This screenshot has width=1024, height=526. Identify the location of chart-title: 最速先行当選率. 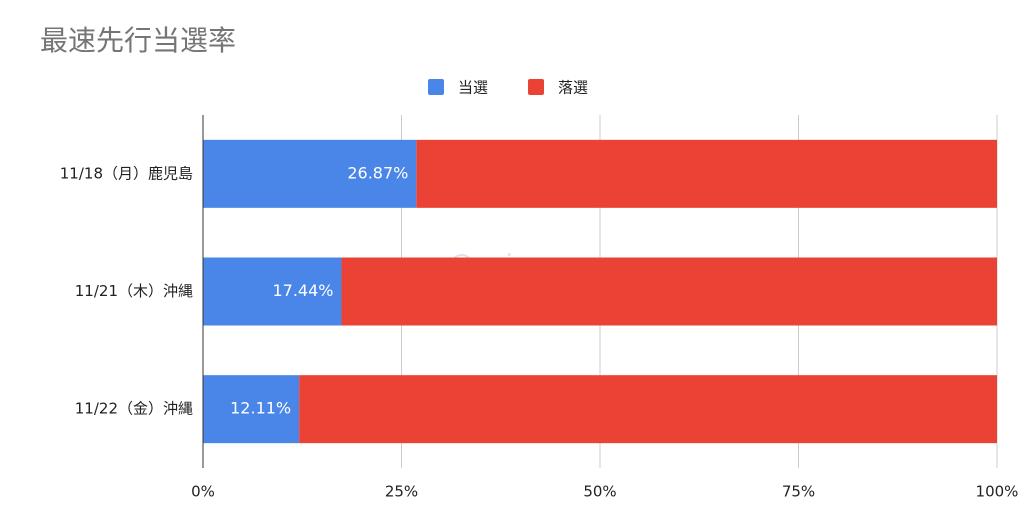
(138, 40).